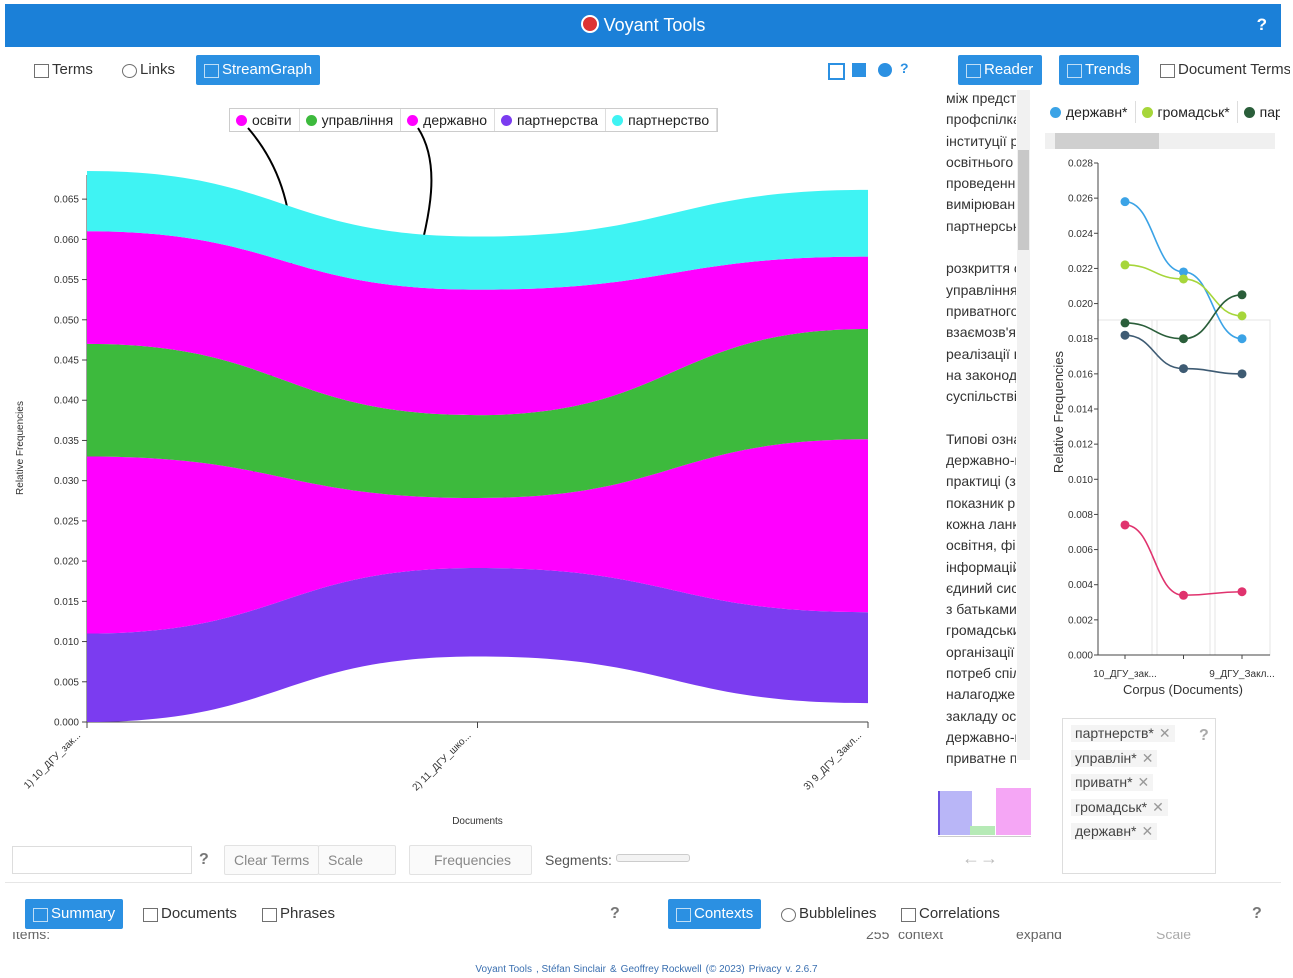  Describe the element at coordinates (980, 651) in the screenshot. I see `reader-line: організації` at that location.